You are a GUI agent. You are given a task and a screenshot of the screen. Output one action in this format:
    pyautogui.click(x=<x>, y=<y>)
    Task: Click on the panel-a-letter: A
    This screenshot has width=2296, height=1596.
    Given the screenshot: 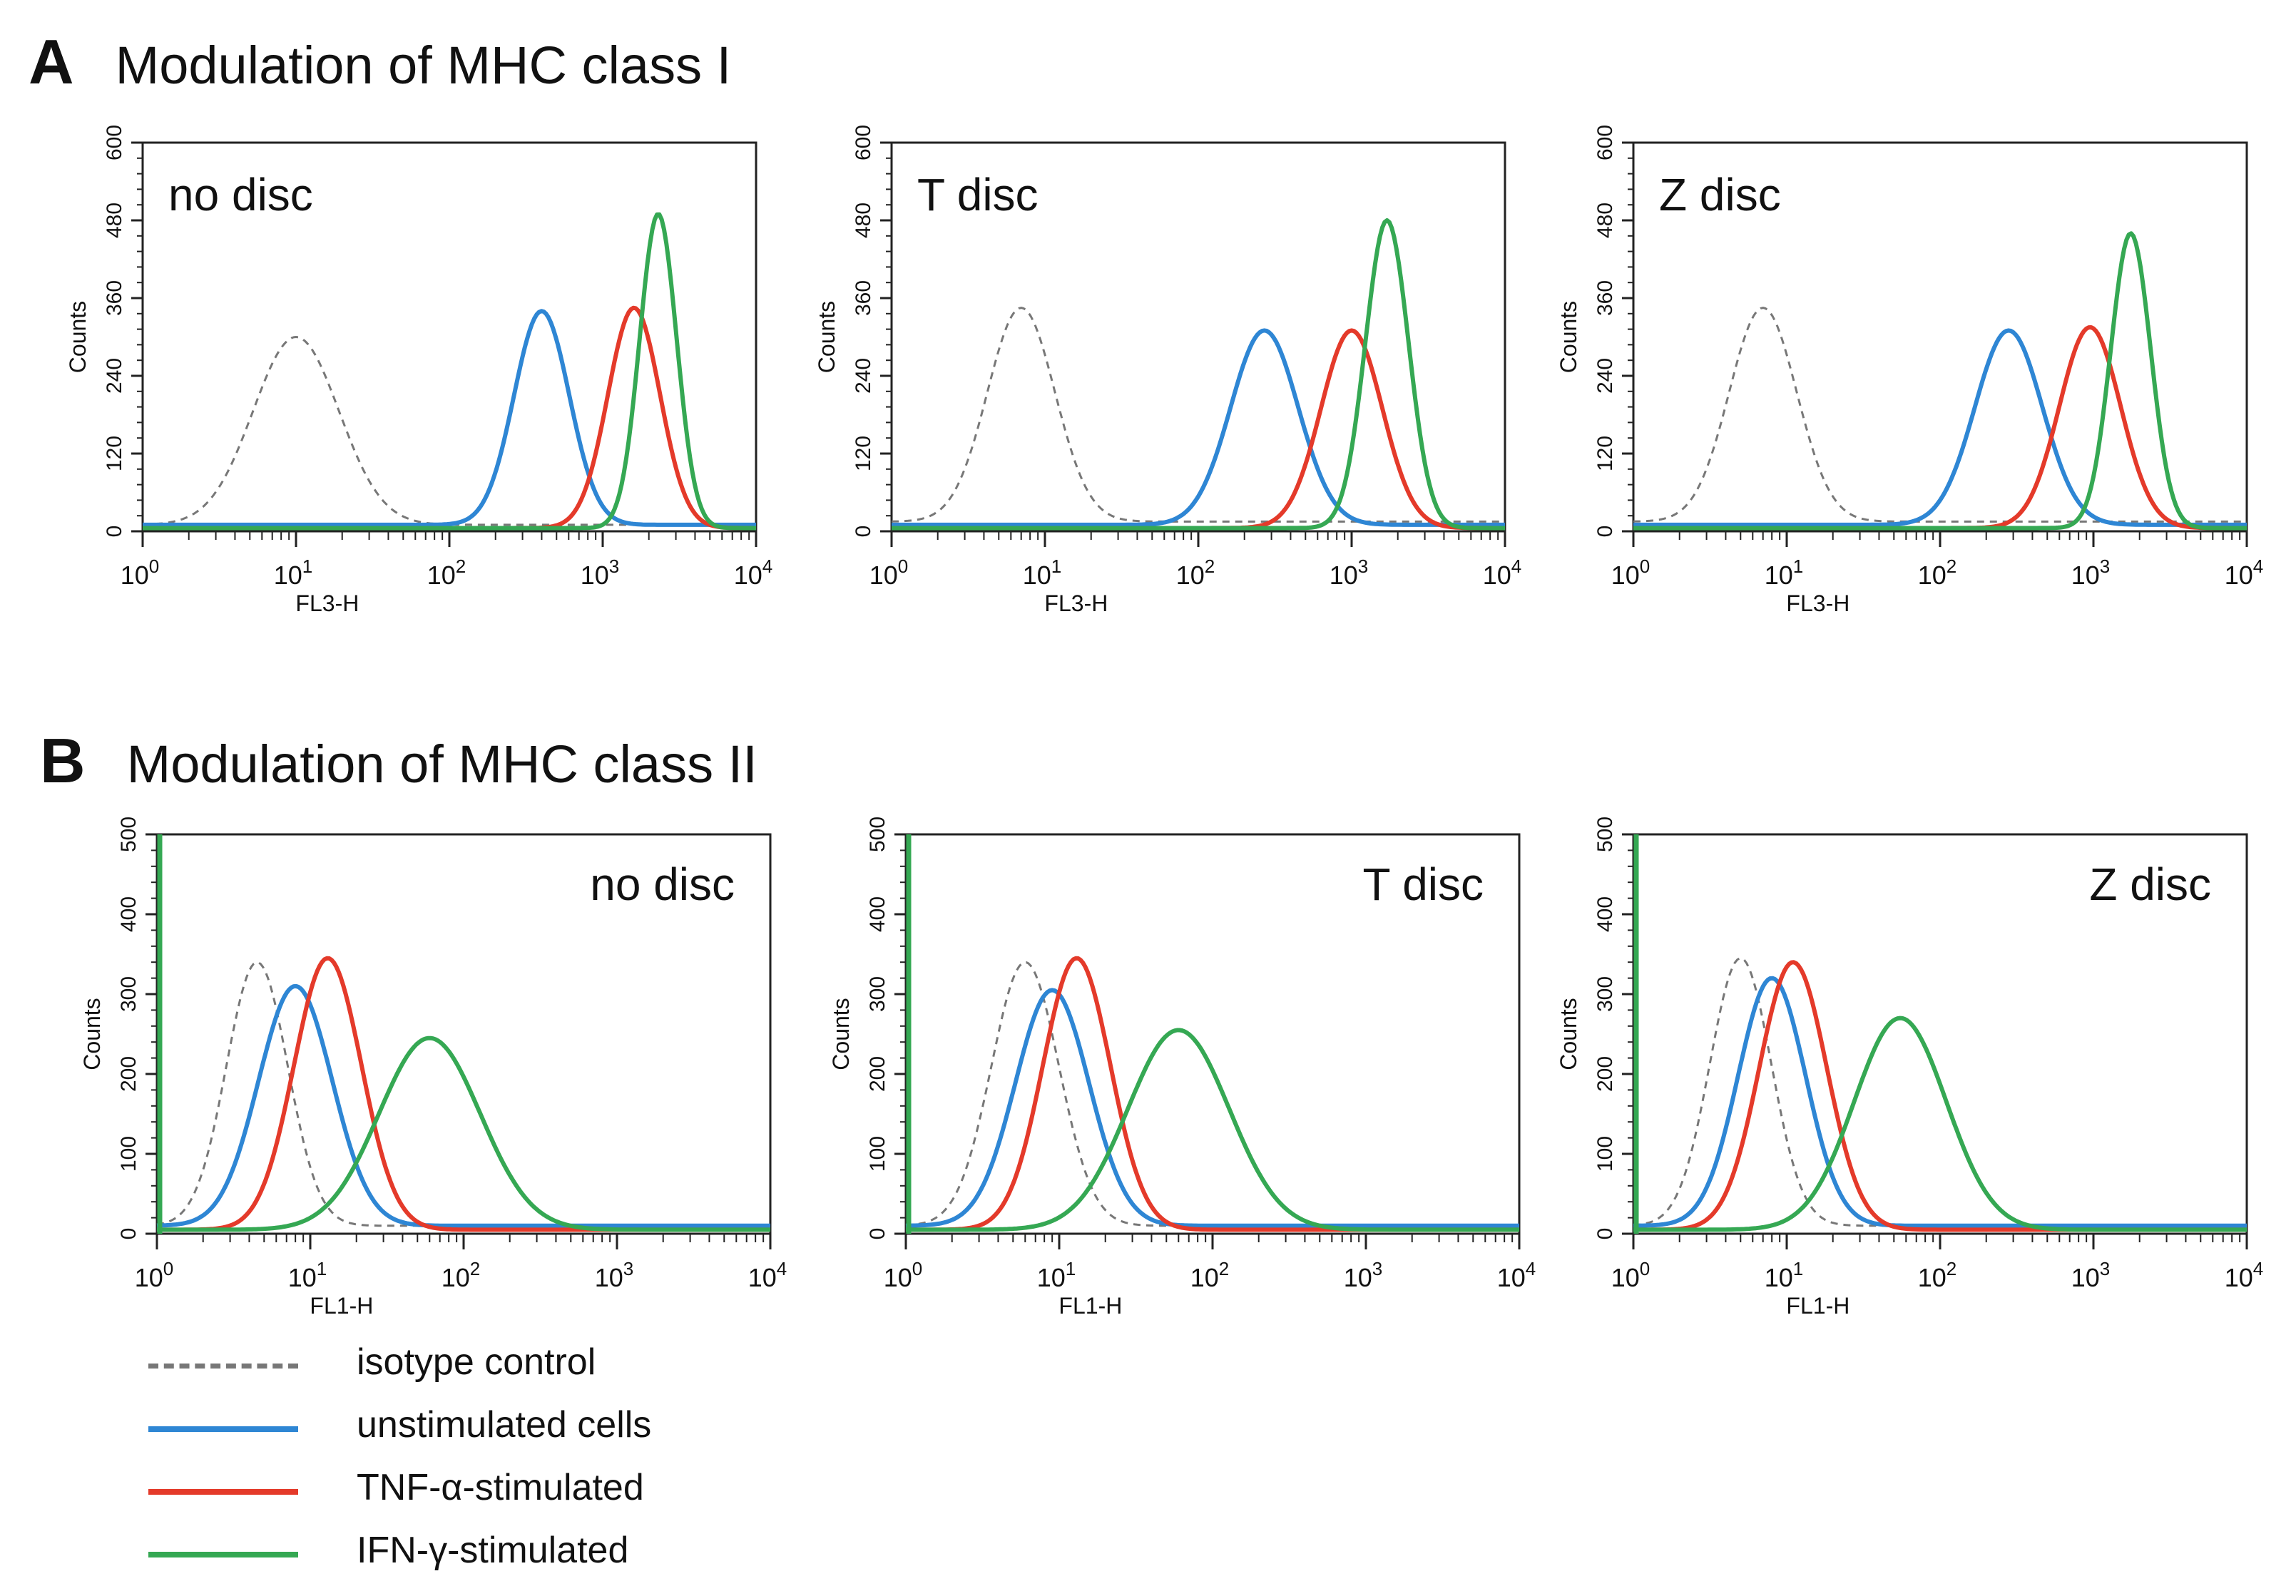 What is the action you would take?
    pyautogui.click(x=51, y=61)
    